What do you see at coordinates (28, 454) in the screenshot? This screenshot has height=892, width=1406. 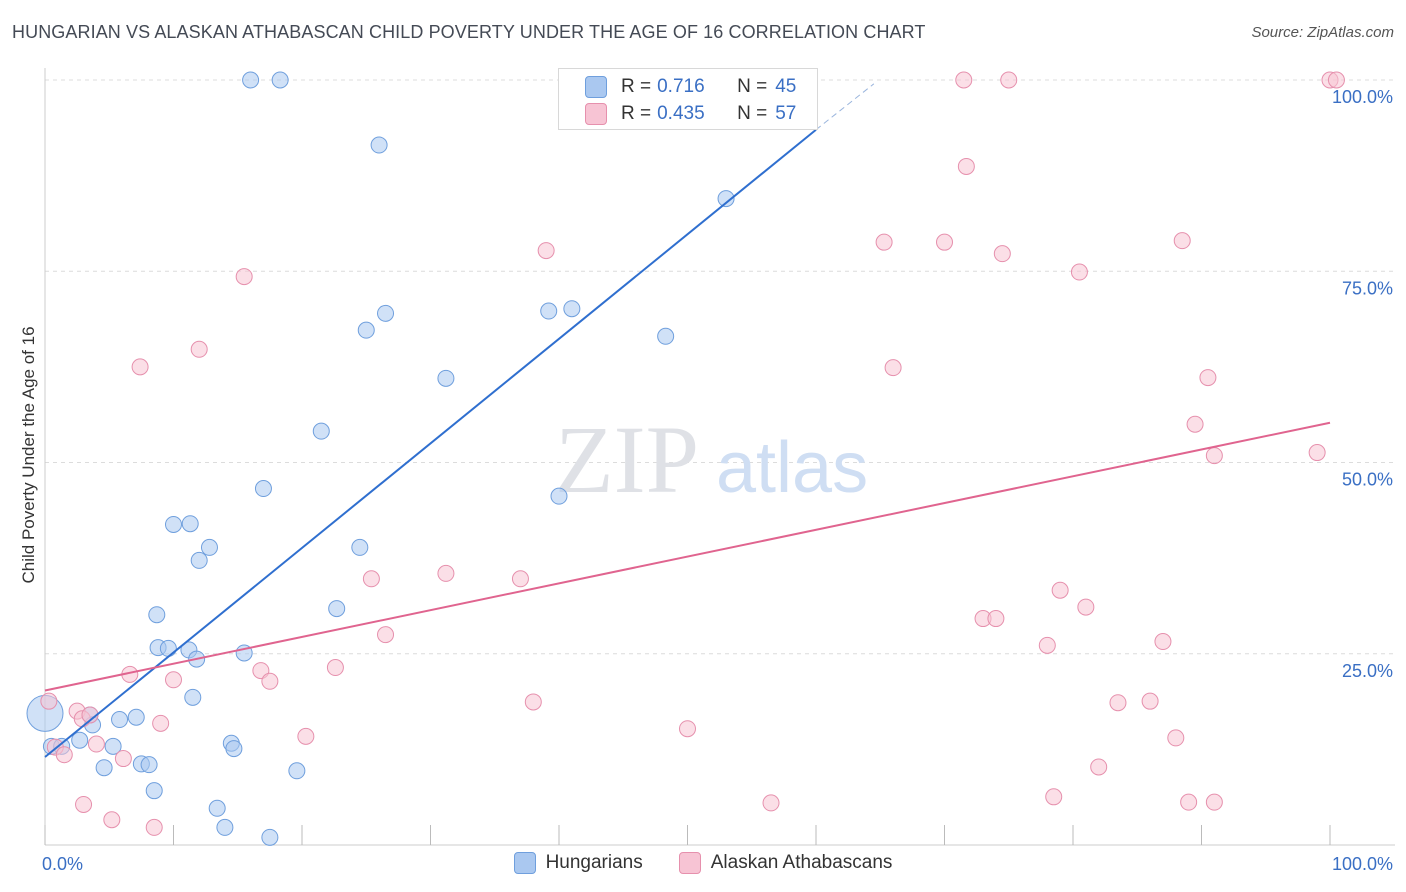 I see `y-axis-label: Child Poverty Under the Age of 16` at bounding box center [28, 454].